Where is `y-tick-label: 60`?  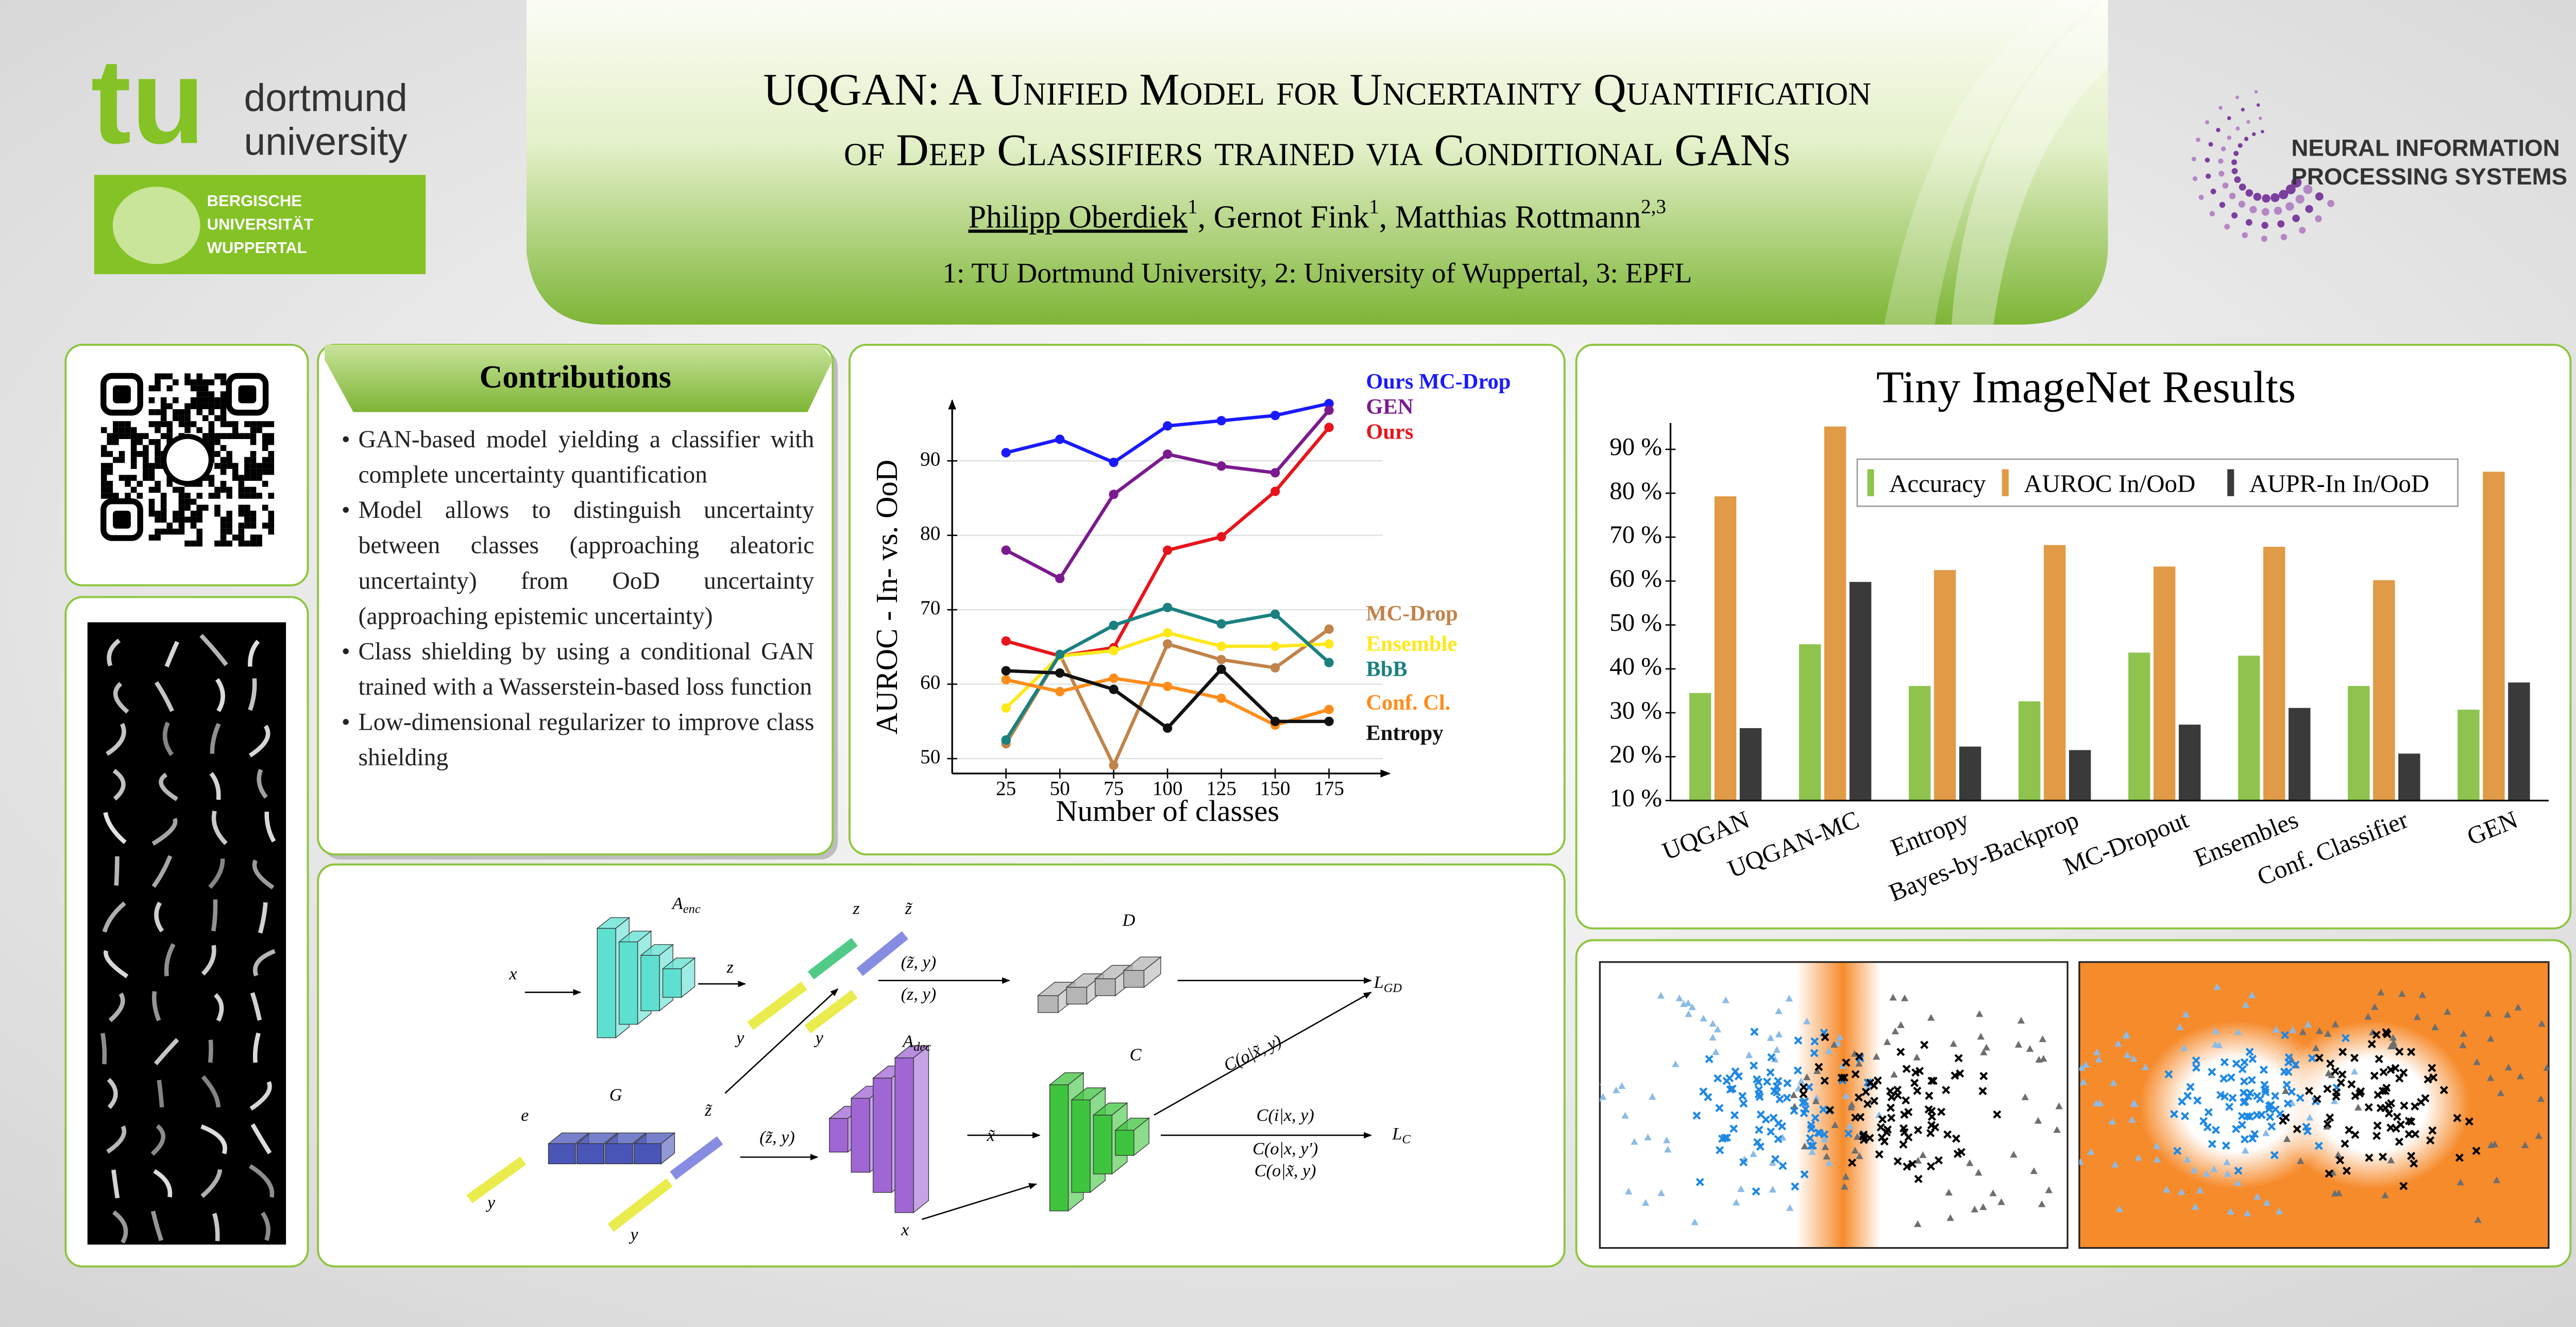 y-tick-label: 60 is located at coordinates (930, 682).